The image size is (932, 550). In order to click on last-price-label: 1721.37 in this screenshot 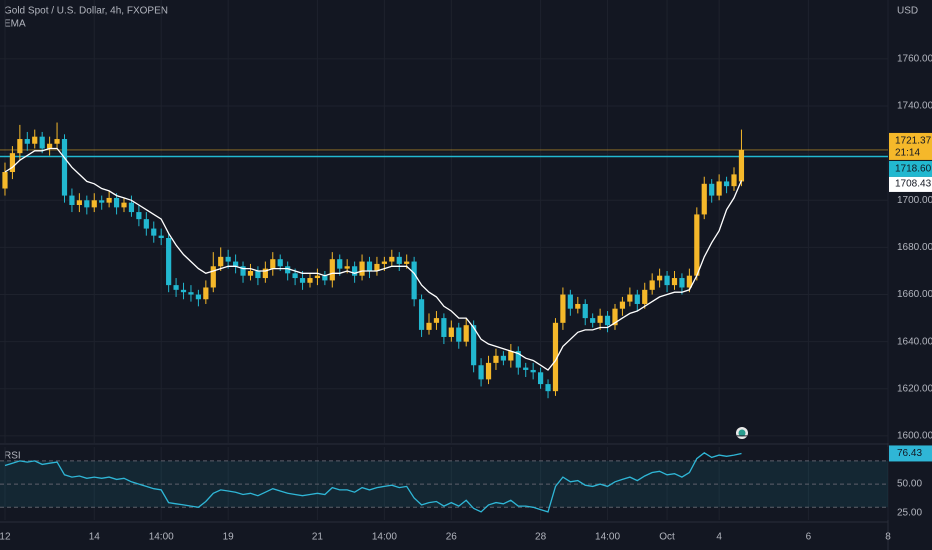, I will do `click(913, 141)`.